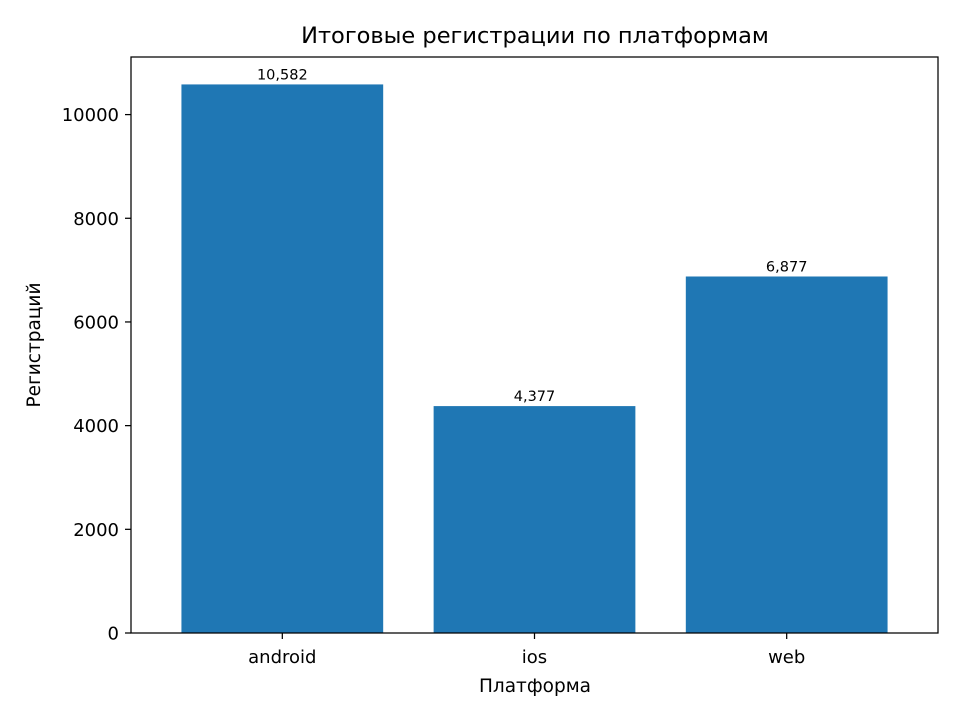 The height and width of the screenshot is (720, 960). What do you see at coordinates (535, 397) in the screenshot?
I see `bar-value-label-ios: 4,377` at bounding box center [535, 397].